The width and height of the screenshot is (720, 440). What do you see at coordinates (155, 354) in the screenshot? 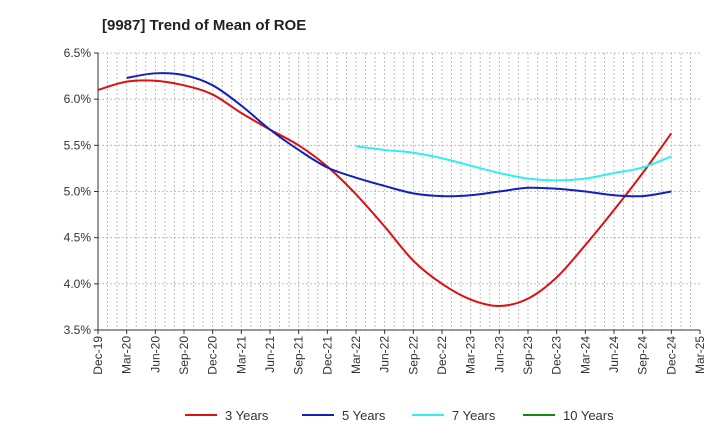
I see `x-tick-label: Jun-20` at bounding box center [155, 354].